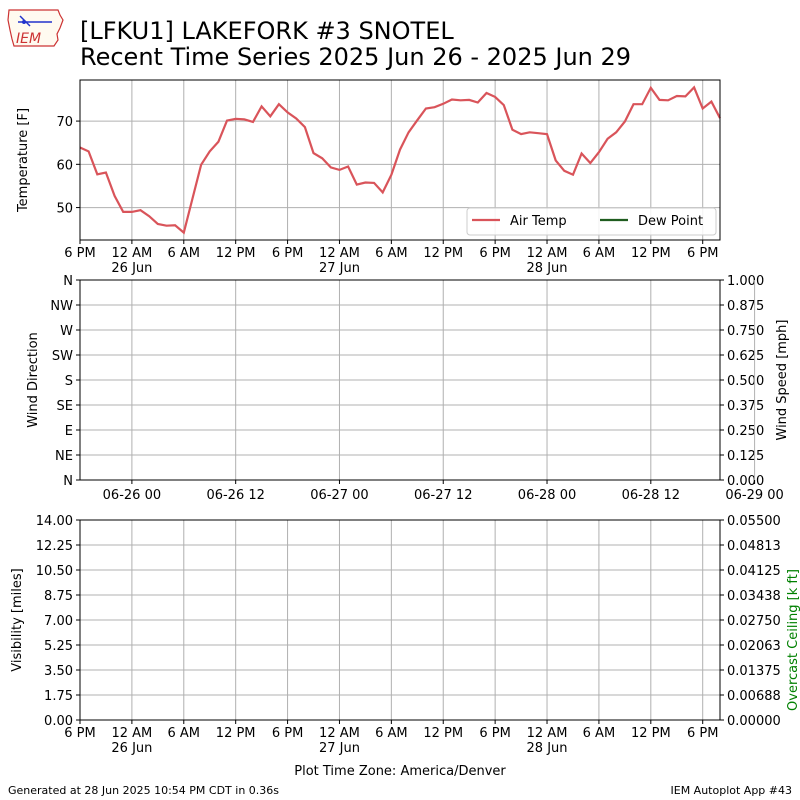 The height and width of the screenshot is (800, 800). What do you see at coordinates (54, 546) in the screenshot?
I see `y-tick-label: 12.25` at bounding box center [54, 546].